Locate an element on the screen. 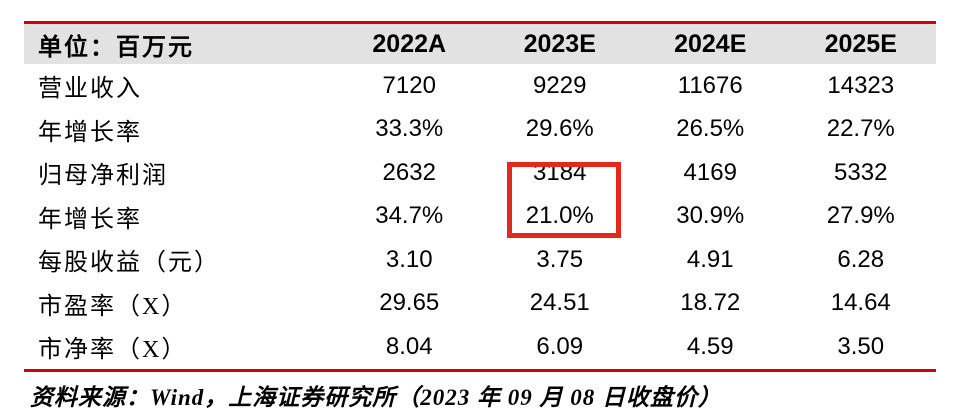 This screenshot has width=979, height=419. cell-value-highlighted: 3184 is located at coordinates (560, 172).